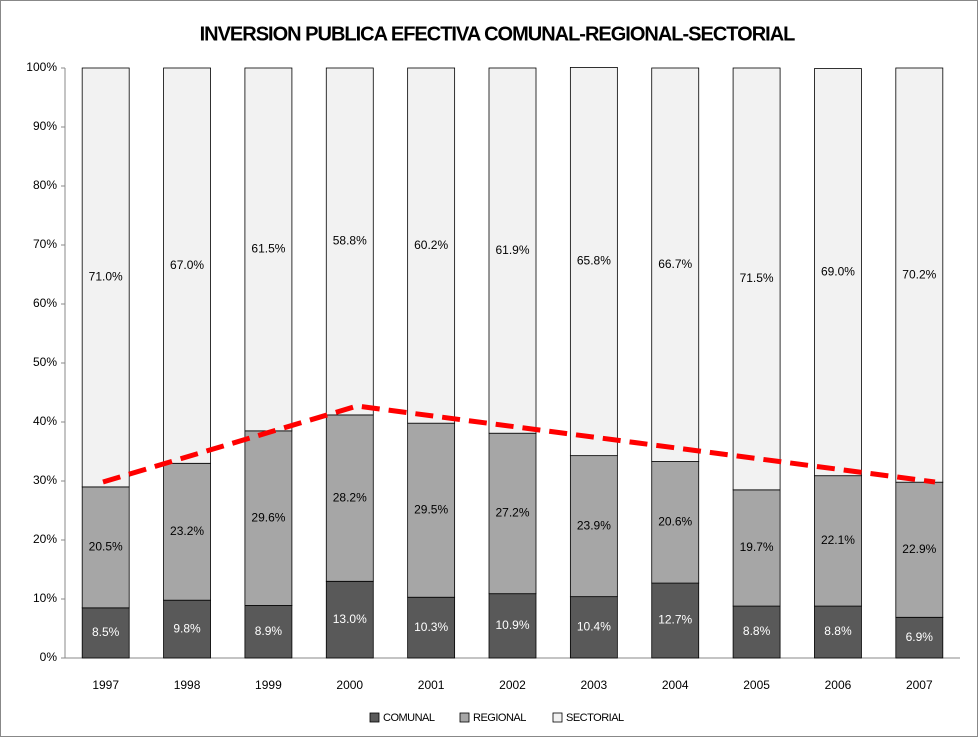 Image resolution: width=979 pixels, height=738 pixels. I want to click on data-label: 10.3%, so click(431, 627).